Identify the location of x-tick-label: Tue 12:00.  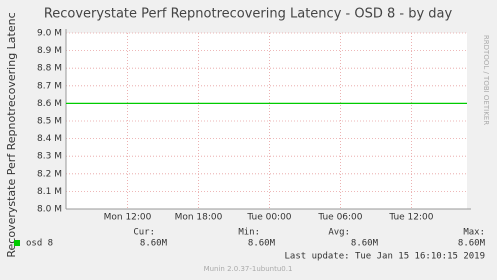
(410, 218).